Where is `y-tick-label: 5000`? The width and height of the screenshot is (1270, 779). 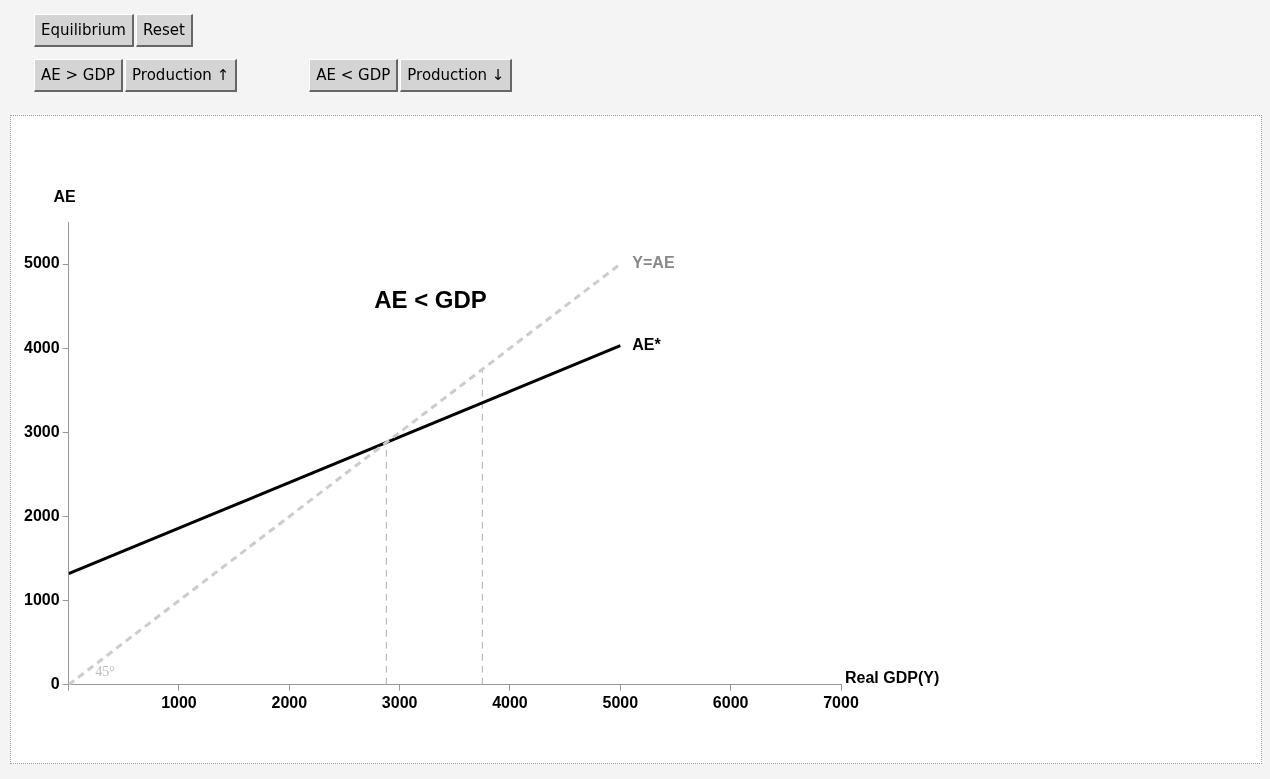
y-tick-label: 5000 is located at coordinates (42, 263).